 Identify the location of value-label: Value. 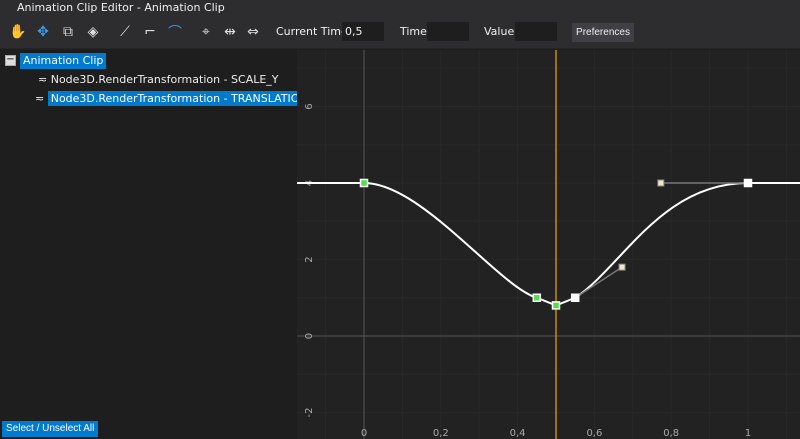
(499, 31).